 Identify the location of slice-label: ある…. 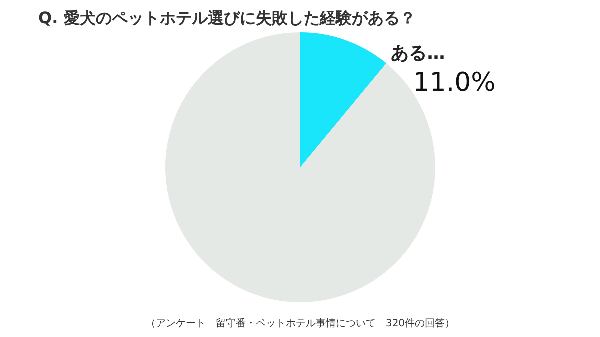
(418, 53).